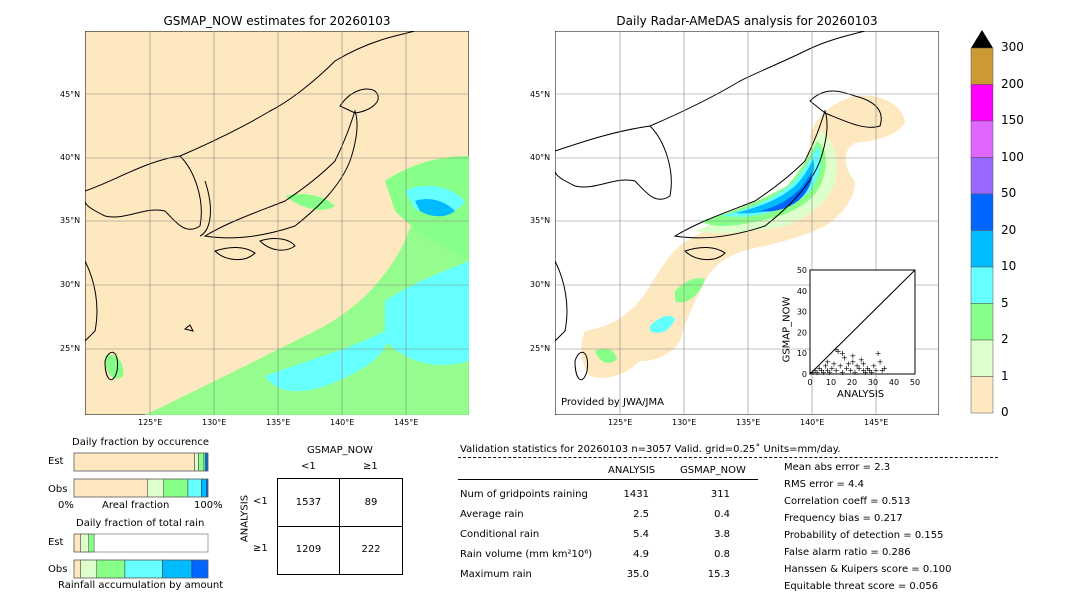 The height and width of the screenshot is (612, 1080). What do you see at coordinates (1005, 339) in the screenshot?
I see `colorbar-level-label: 2` at bounding box center [1005, 339].